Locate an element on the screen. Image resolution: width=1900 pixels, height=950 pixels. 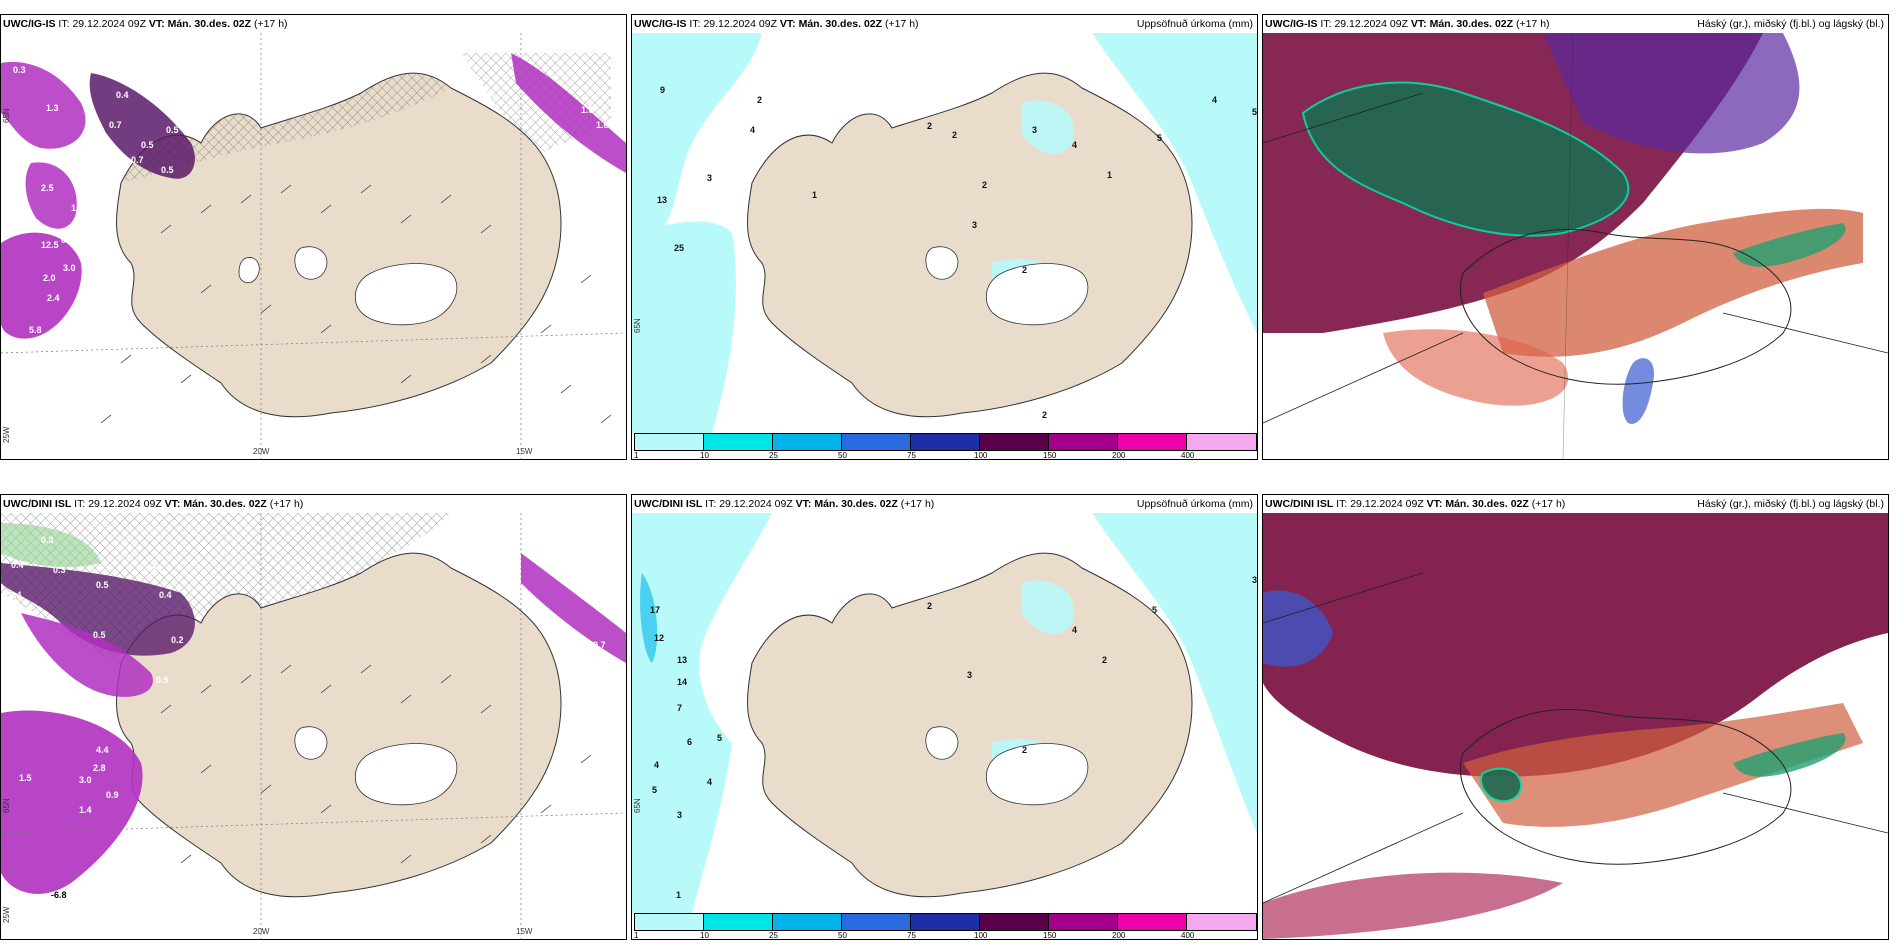
cloud-low is located at coordinates (1465, 159).